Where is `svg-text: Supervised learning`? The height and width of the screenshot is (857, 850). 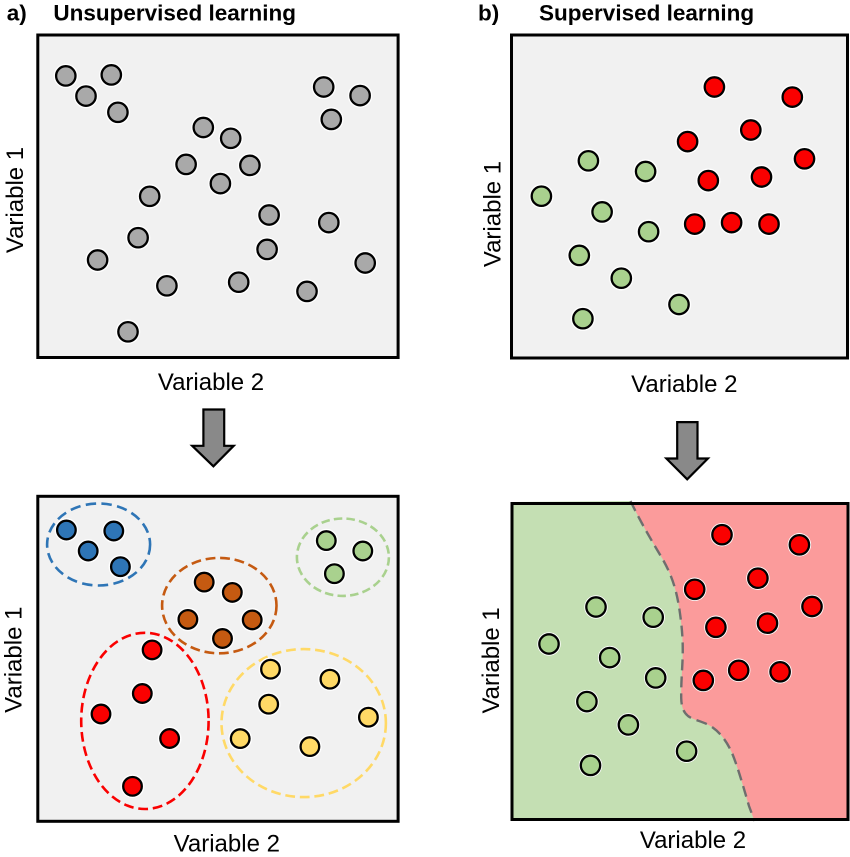
svg-text: Supervised learning is located at coordinates (646, 12).